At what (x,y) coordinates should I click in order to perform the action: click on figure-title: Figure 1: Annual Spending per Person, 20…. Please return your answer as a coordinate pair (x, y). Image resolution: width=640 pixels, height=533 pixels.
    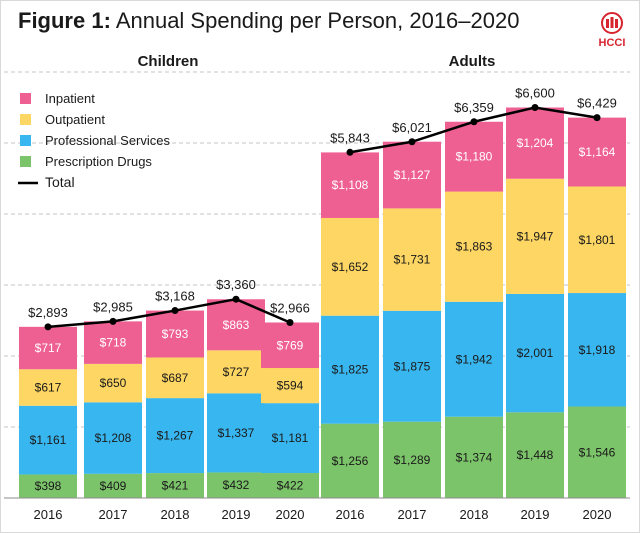
    Looking at the image, I should click on (268, 21).